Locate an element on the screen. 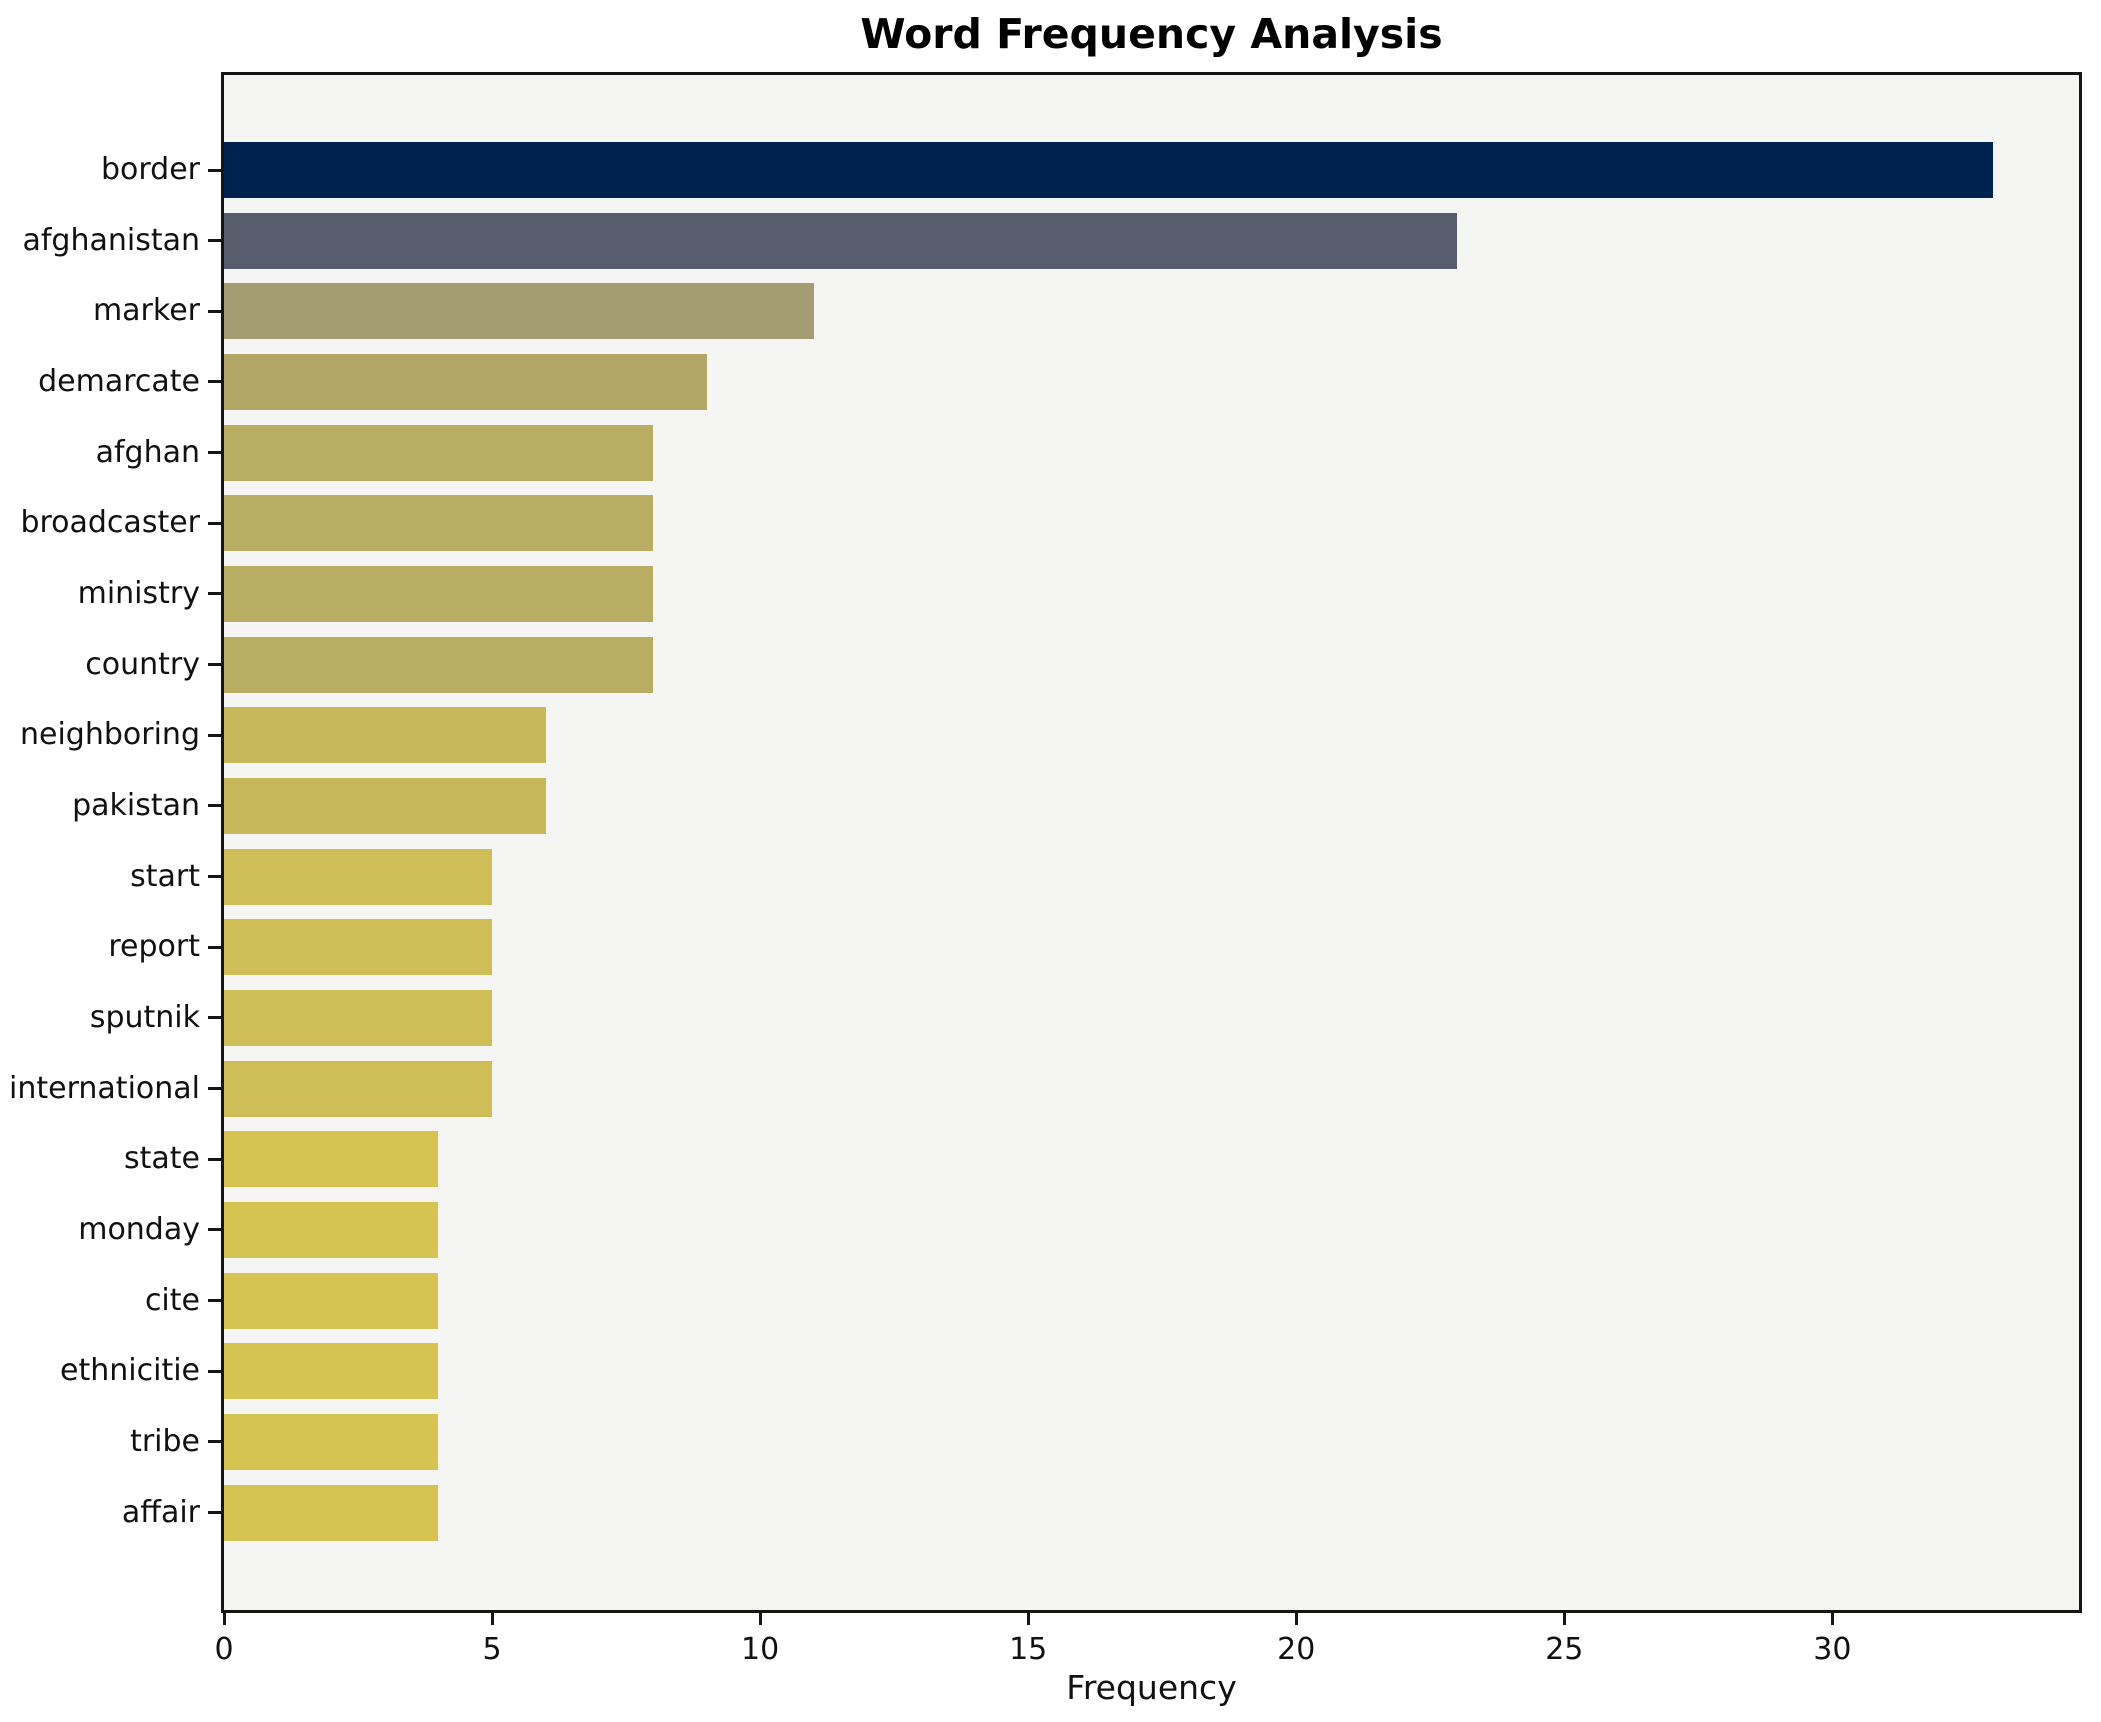 This screenshot has height=1722, width=2101. y-tick-label-border: border is located at coordinates (150, 169).